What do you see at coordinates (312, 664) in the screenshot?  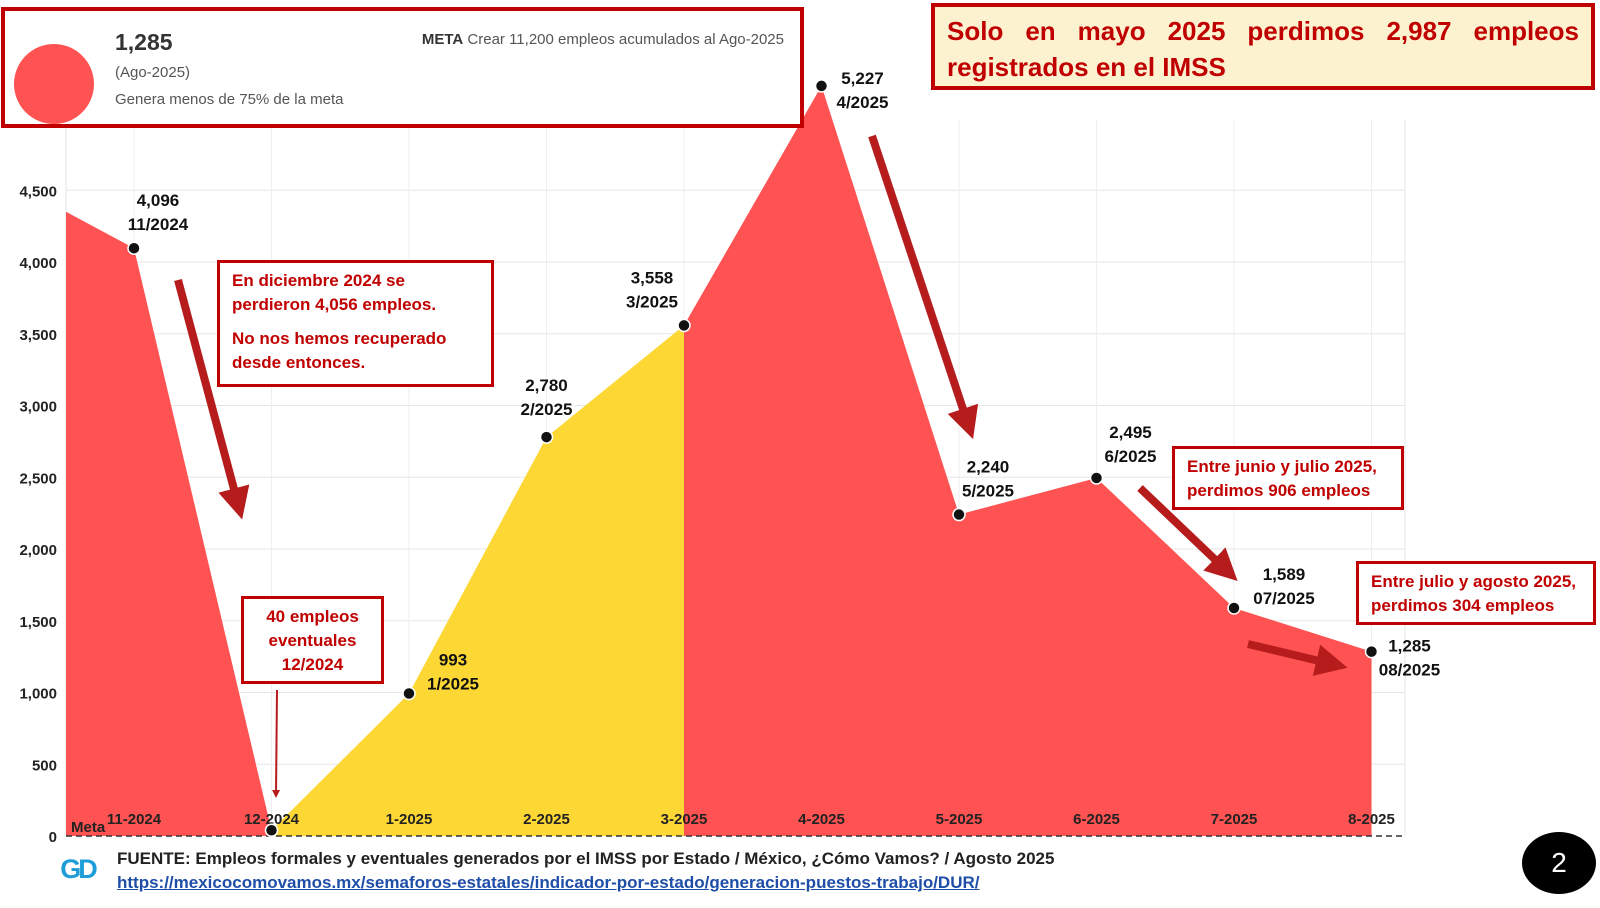 I see `note-eventuales-line-3: 12/2024` at bounding box center [312, 664].